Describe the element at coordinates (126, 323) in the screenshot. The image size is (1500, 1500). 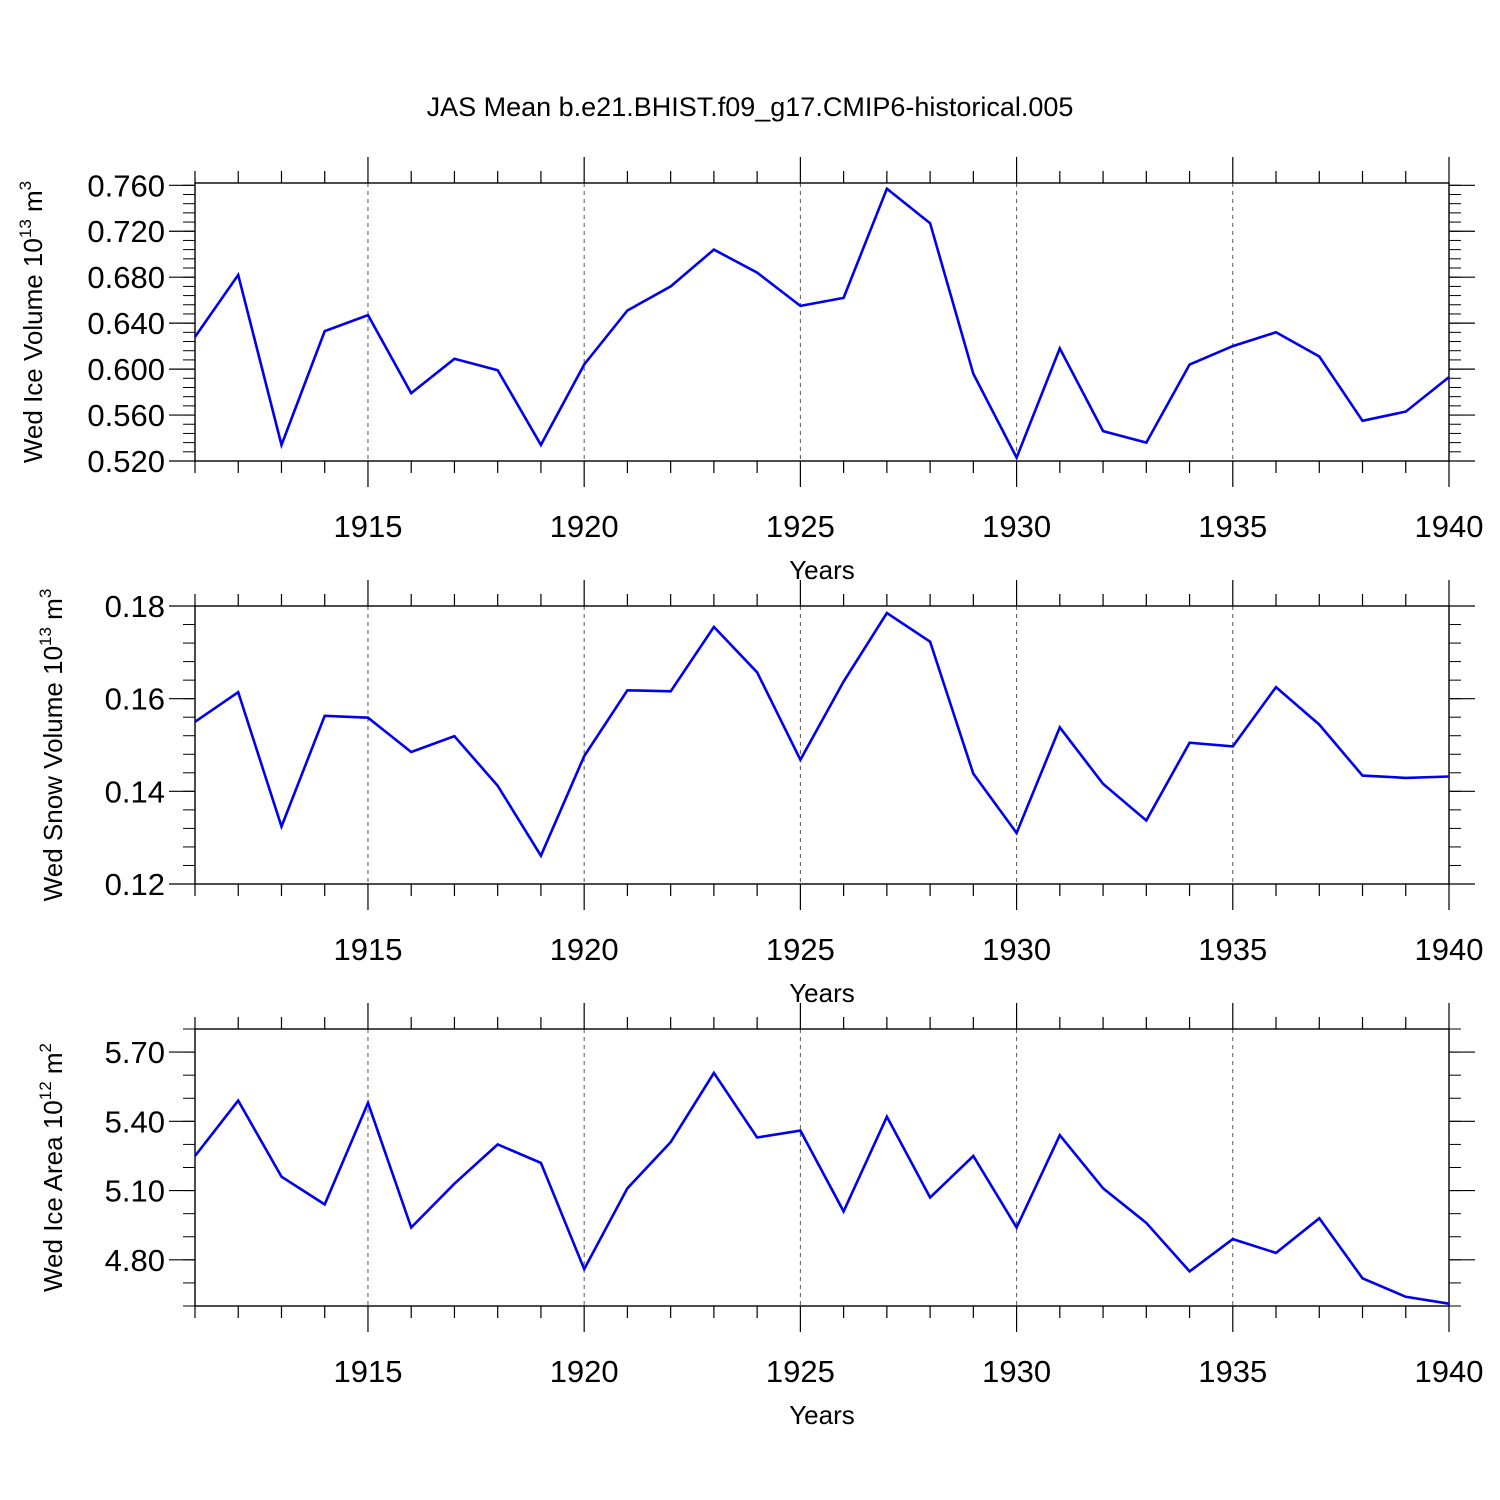
I see `y-tick-label: 0.640` at that location.